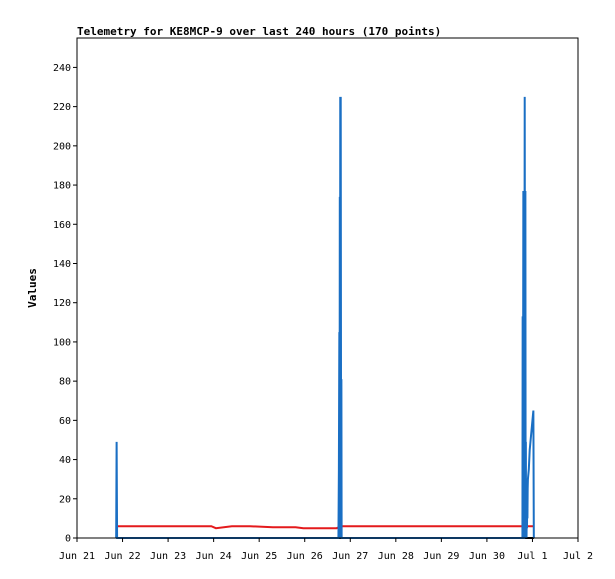 The width and height of the screenshot is (615, 579). I want to click on y-tick-label: 220, so click(62, 107).